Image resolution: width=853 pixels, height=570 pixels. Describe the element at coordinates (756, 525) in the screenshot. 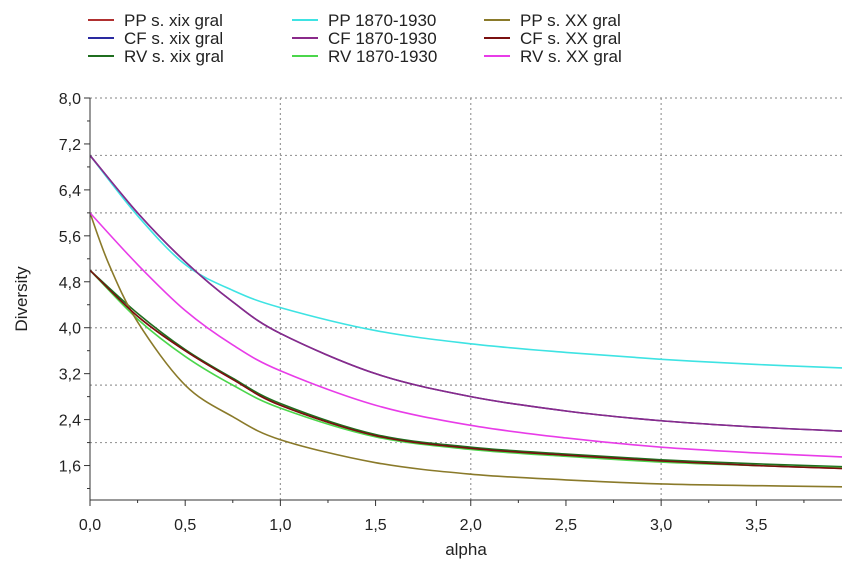

I see `x-tick-label: 3,5` at that location.